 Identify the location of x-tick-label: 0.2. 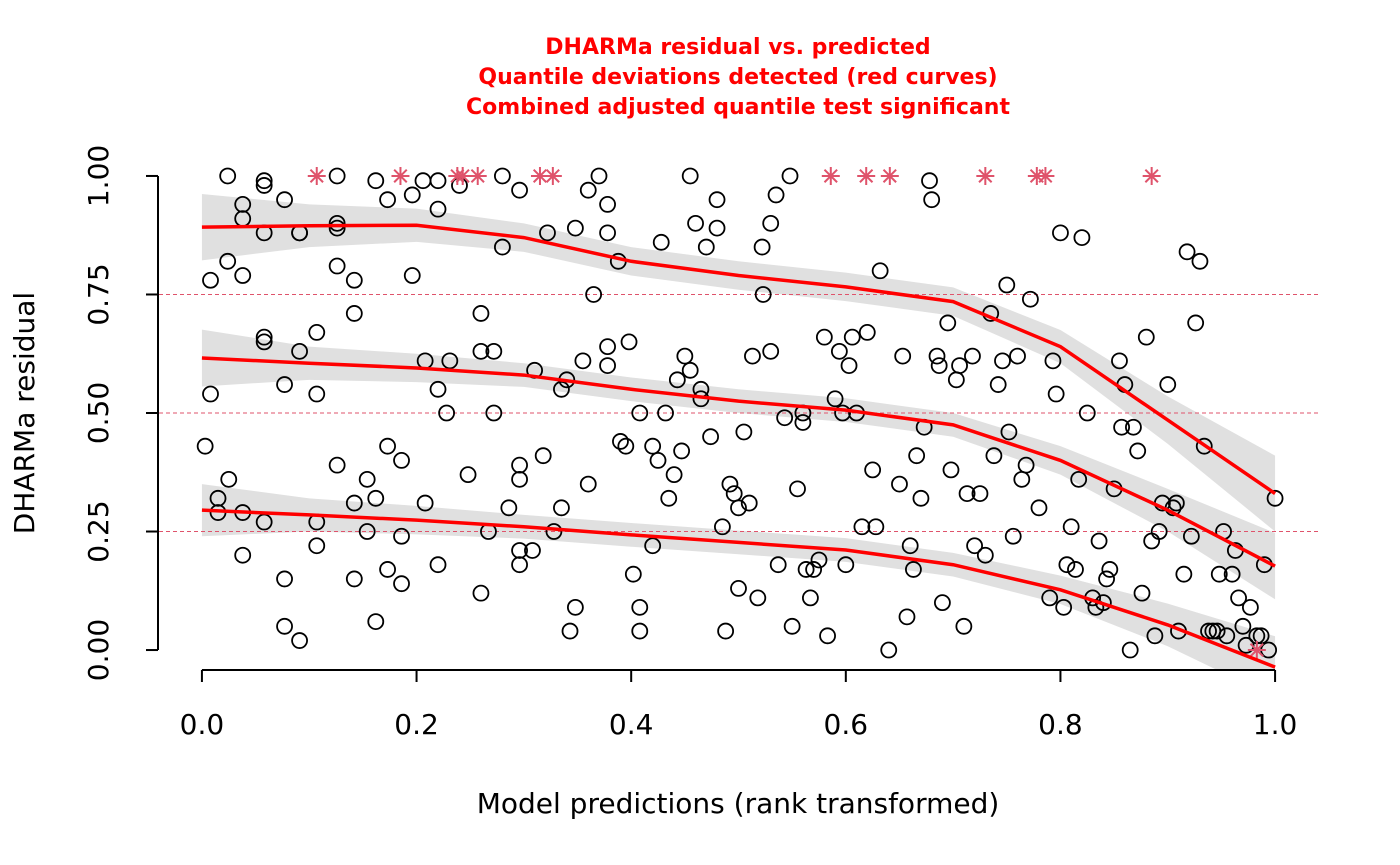
(416, 724).